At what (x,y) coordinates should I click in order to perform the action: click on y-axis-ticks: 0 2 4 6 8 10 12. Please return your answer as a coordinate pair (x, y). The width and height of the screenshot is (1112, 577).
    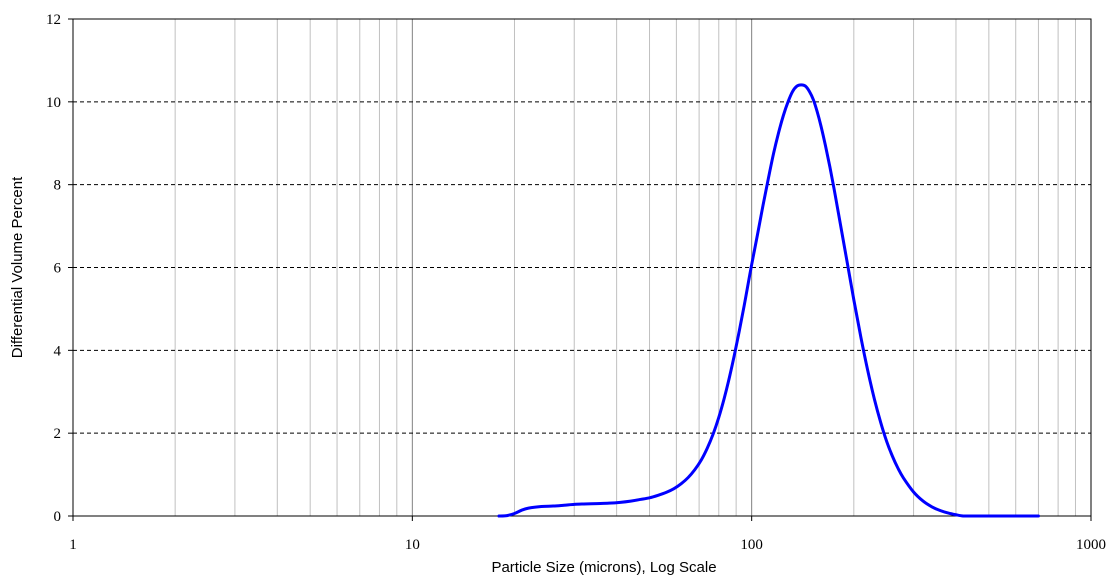
    Looking at the image, I should click on (59, 268).